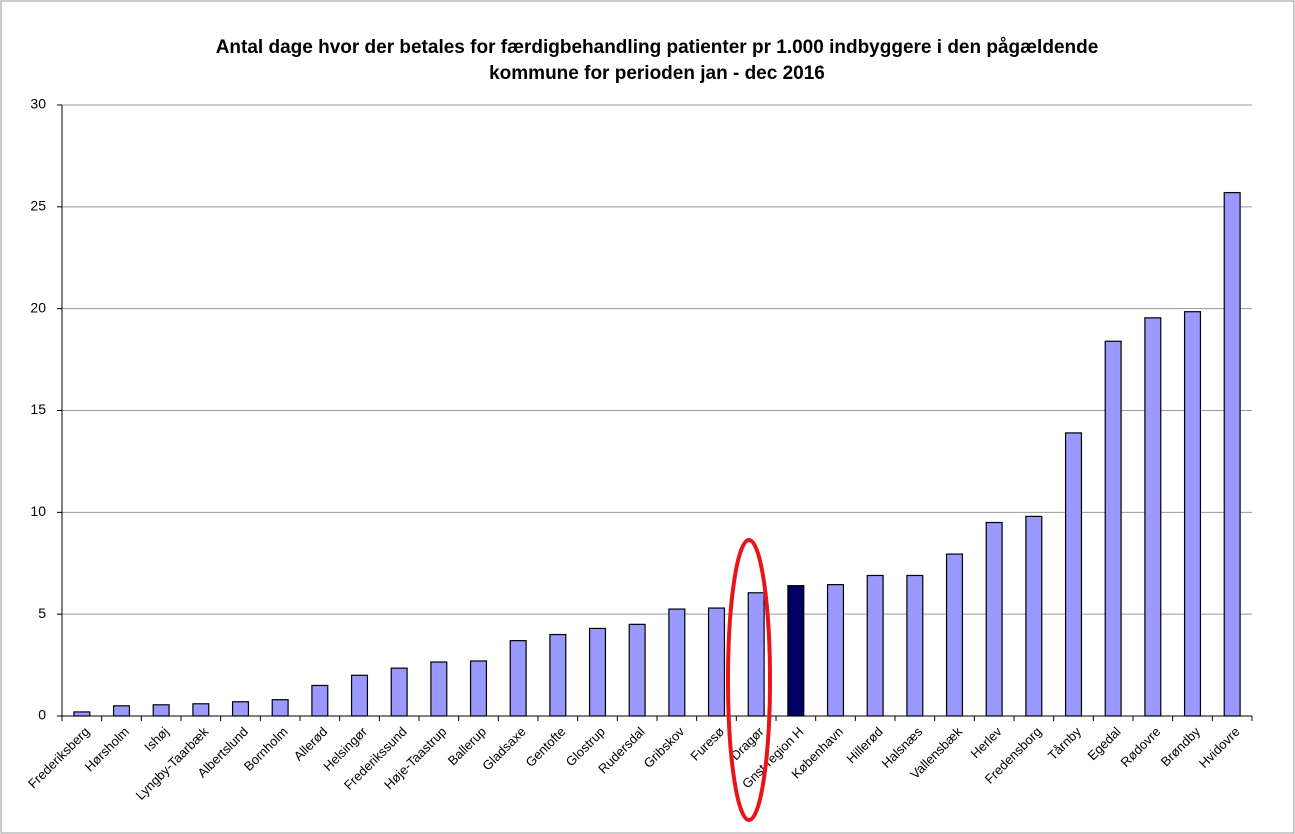 The height and width of the screenshot is (834, 1295). What do you see at coordinates (38, 511) in the screenshot?
I see `y-tick-label: 10` at bounding box center [38, 511].